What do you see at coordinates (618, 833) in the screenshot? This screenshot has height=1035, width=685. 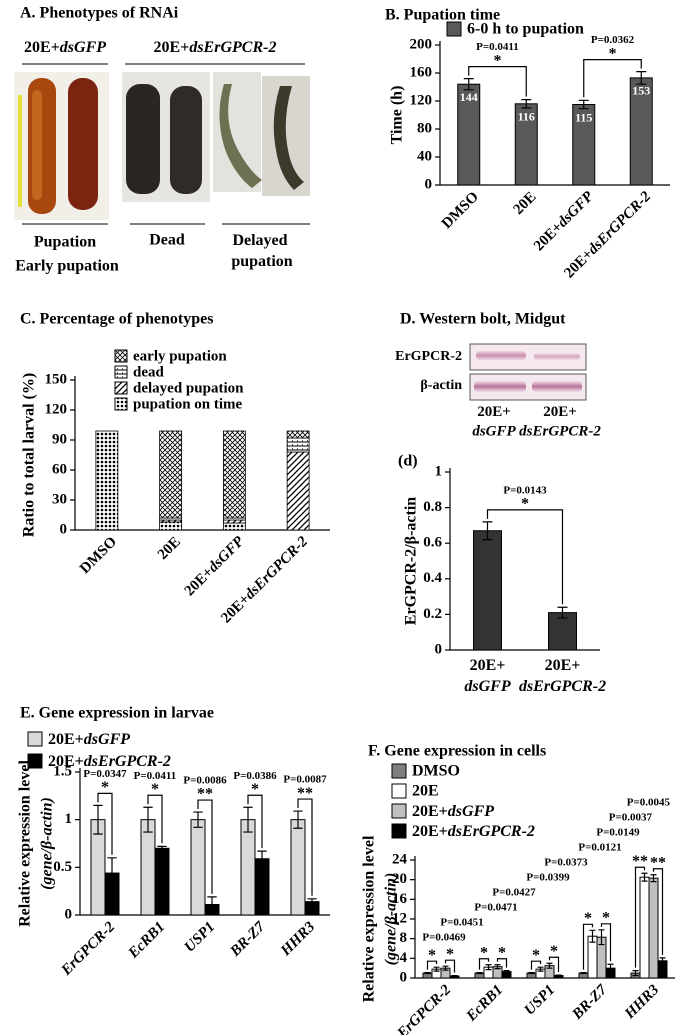 I see `p-value: P=0.0149` at bounding box center [618, 833].